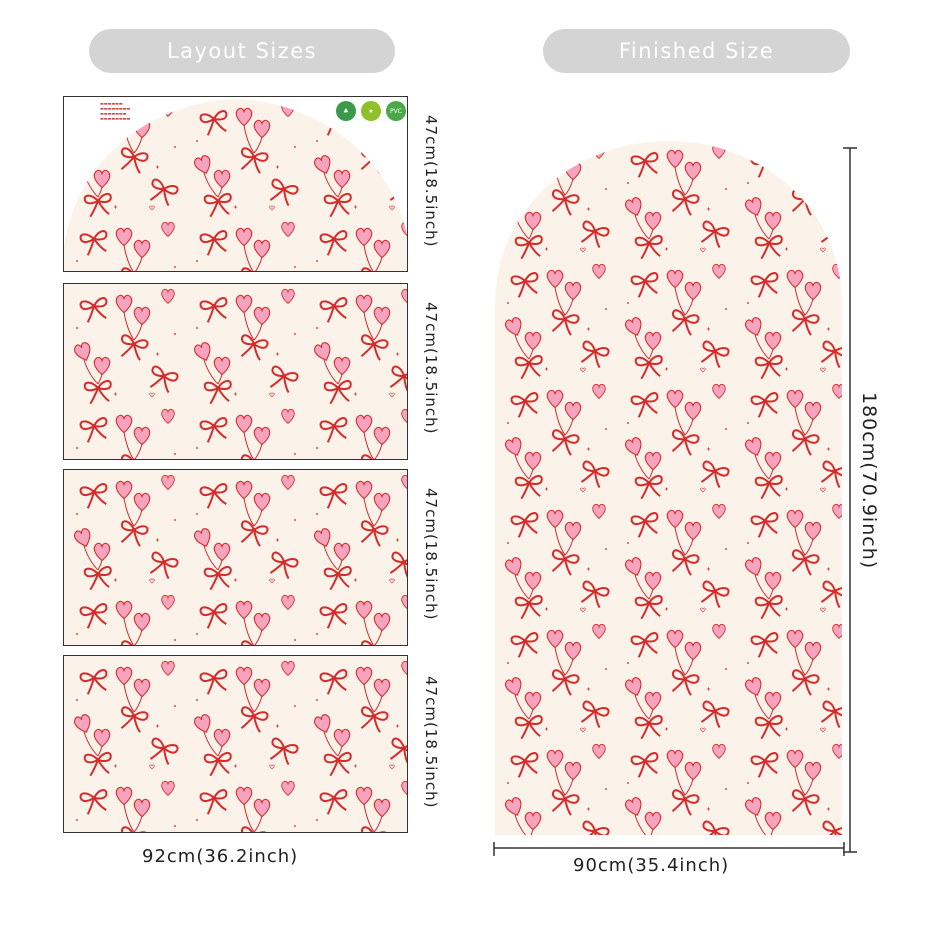  Describe the element at coordinates (115, 111) in the screenshot. I see `instruction-text: ▬▬▬▬▬▬ ▬▬▬▬▬▬▬▬ ▬▬▬▬▬▬▬ ▬▬▬▬▬▬▬▬` at that location.